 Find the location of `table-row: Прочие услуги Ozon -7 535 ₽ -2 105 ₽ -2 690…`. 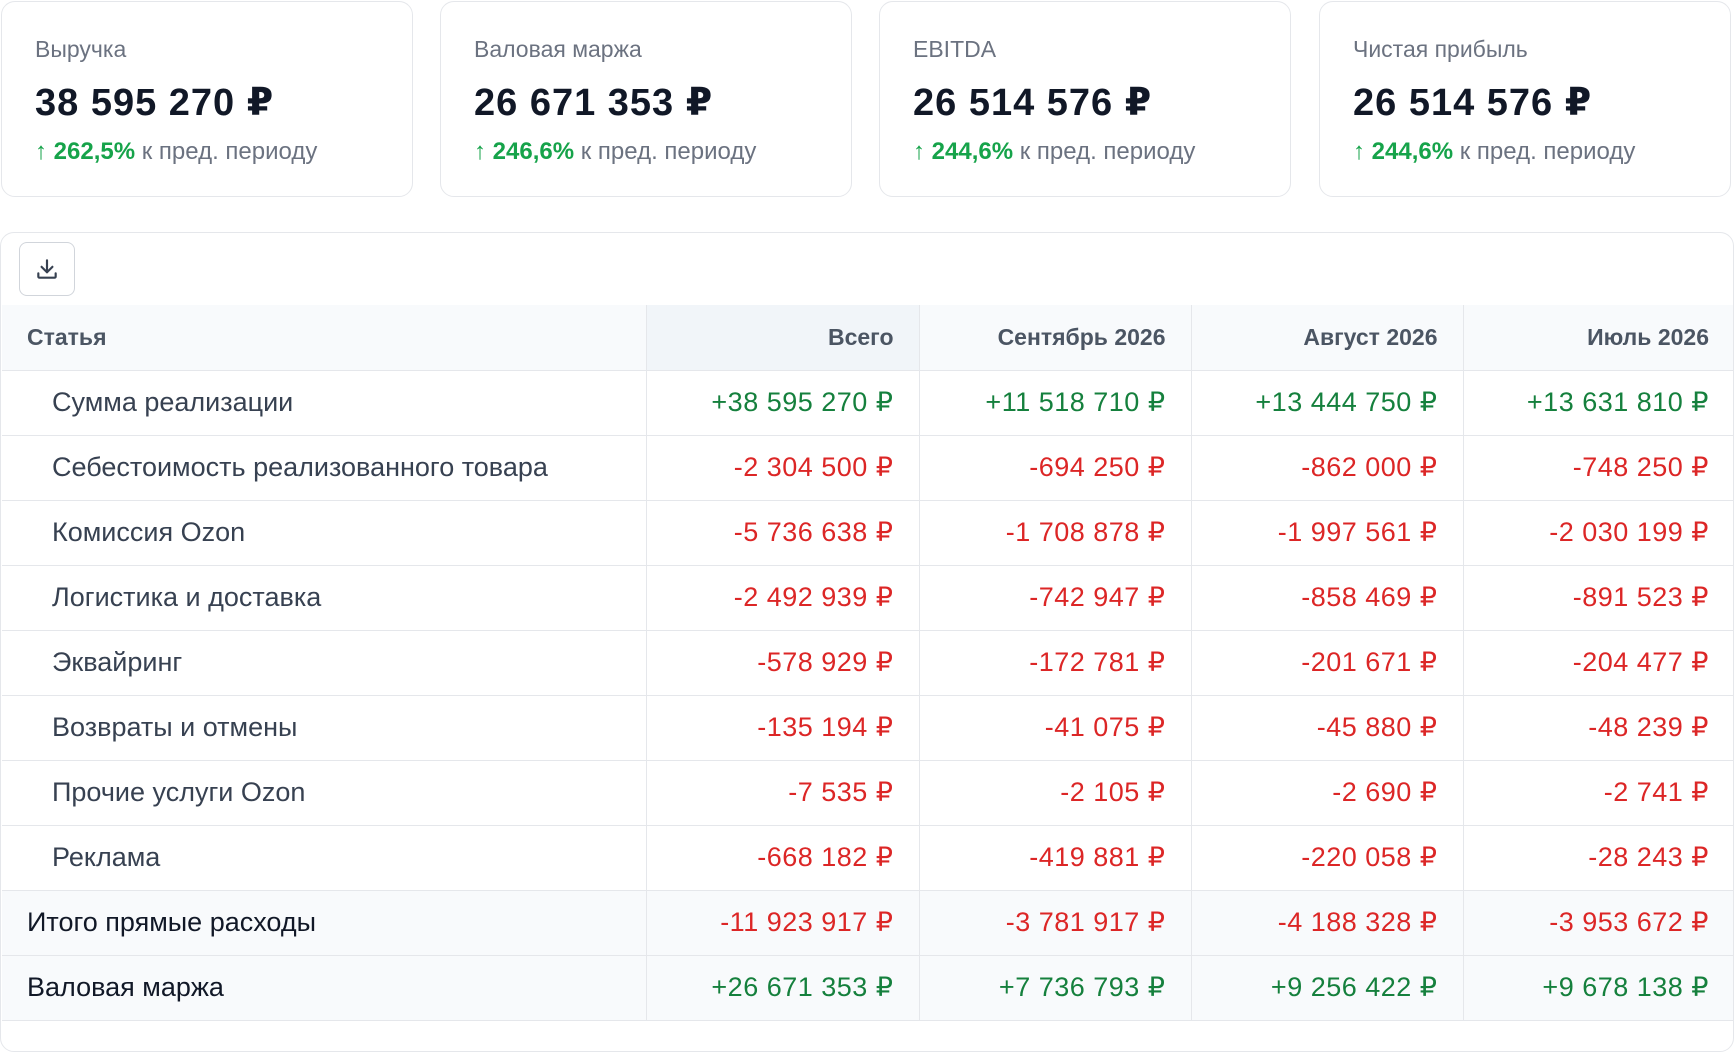

table-row: Прочие услуги Ozon -7 535 ₽ -2 105 ₽ -2 690… is located at coordinates (867, 793).